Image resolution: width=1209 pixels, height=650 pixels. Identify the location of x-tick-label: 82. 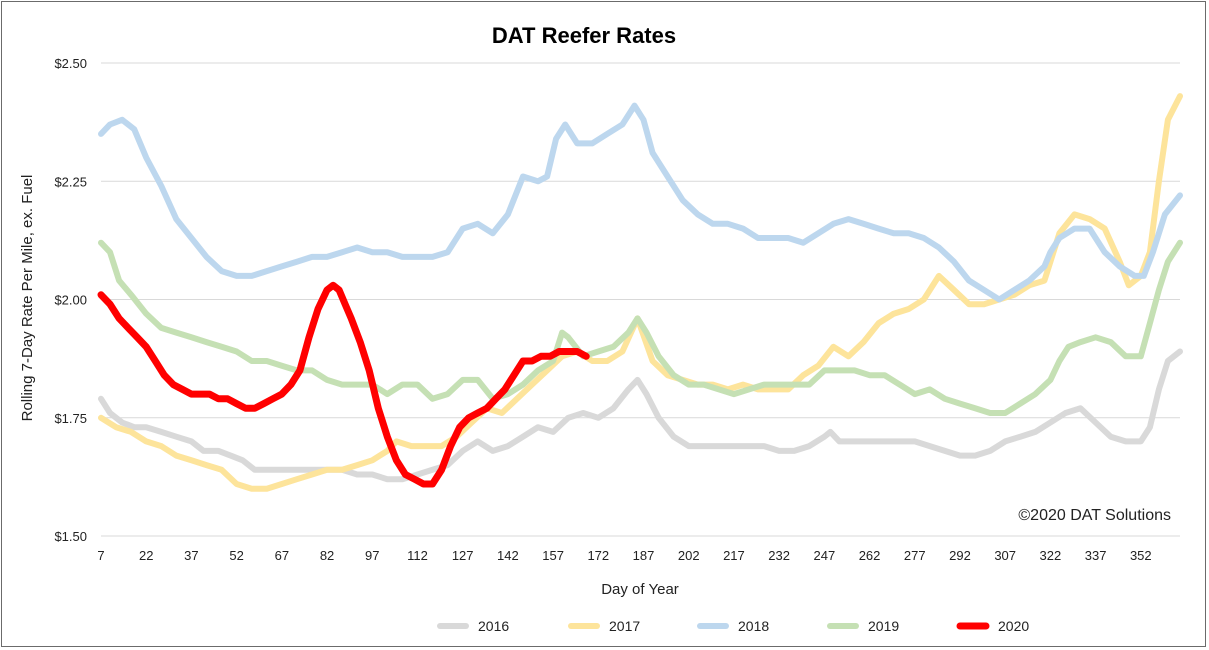
(327, 555).